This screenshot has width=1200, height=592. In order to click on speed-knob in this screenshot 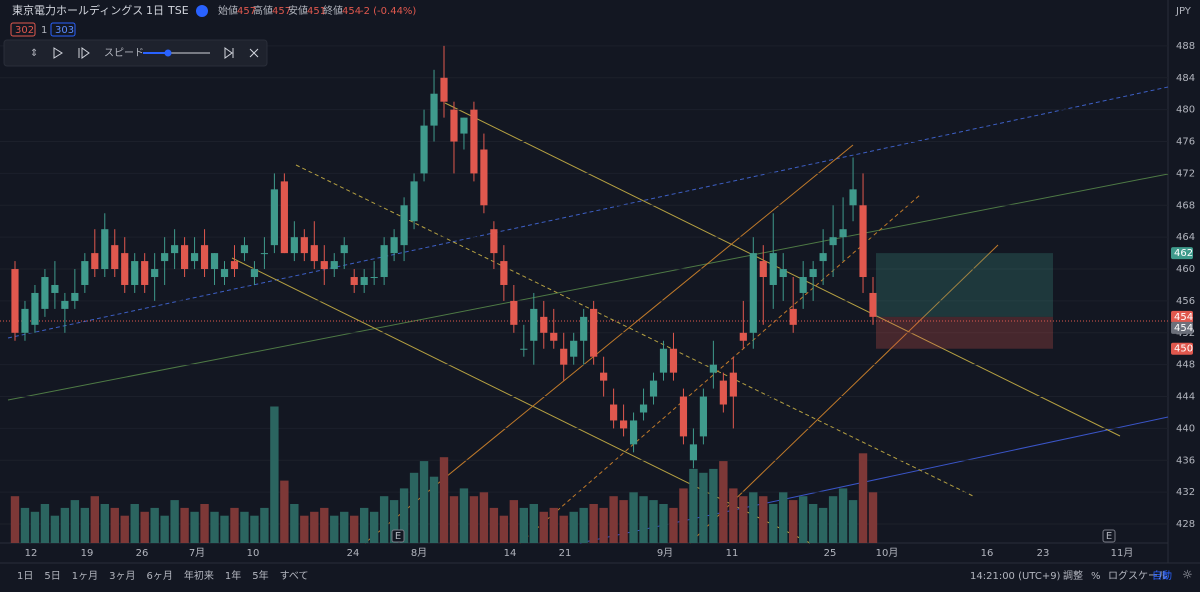, I will do `click(168, 53)`.